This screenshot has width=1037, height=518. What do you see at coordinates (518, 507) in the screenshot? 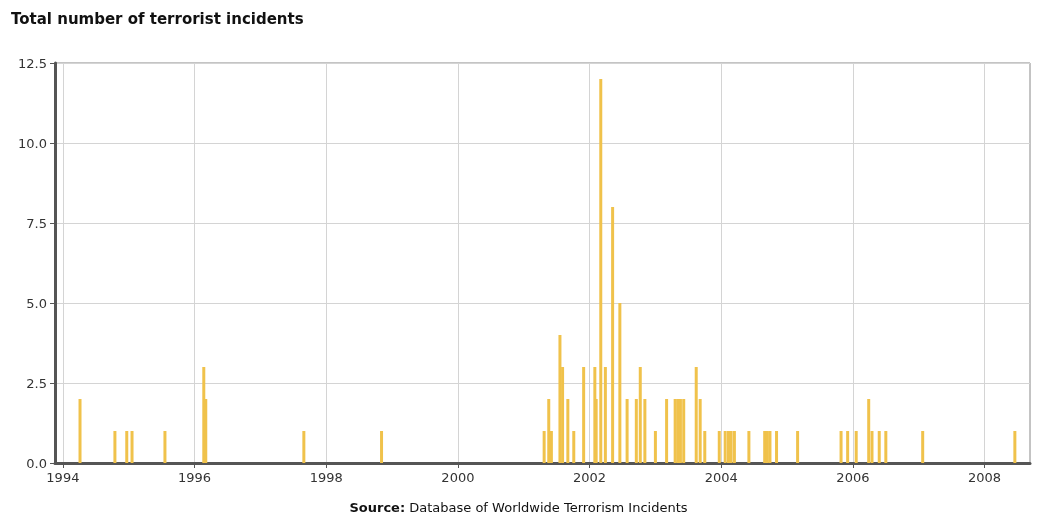
I see `source-note: Source: Database of Worldwide Terrorism Incidents` at bounding box center [518, 507].